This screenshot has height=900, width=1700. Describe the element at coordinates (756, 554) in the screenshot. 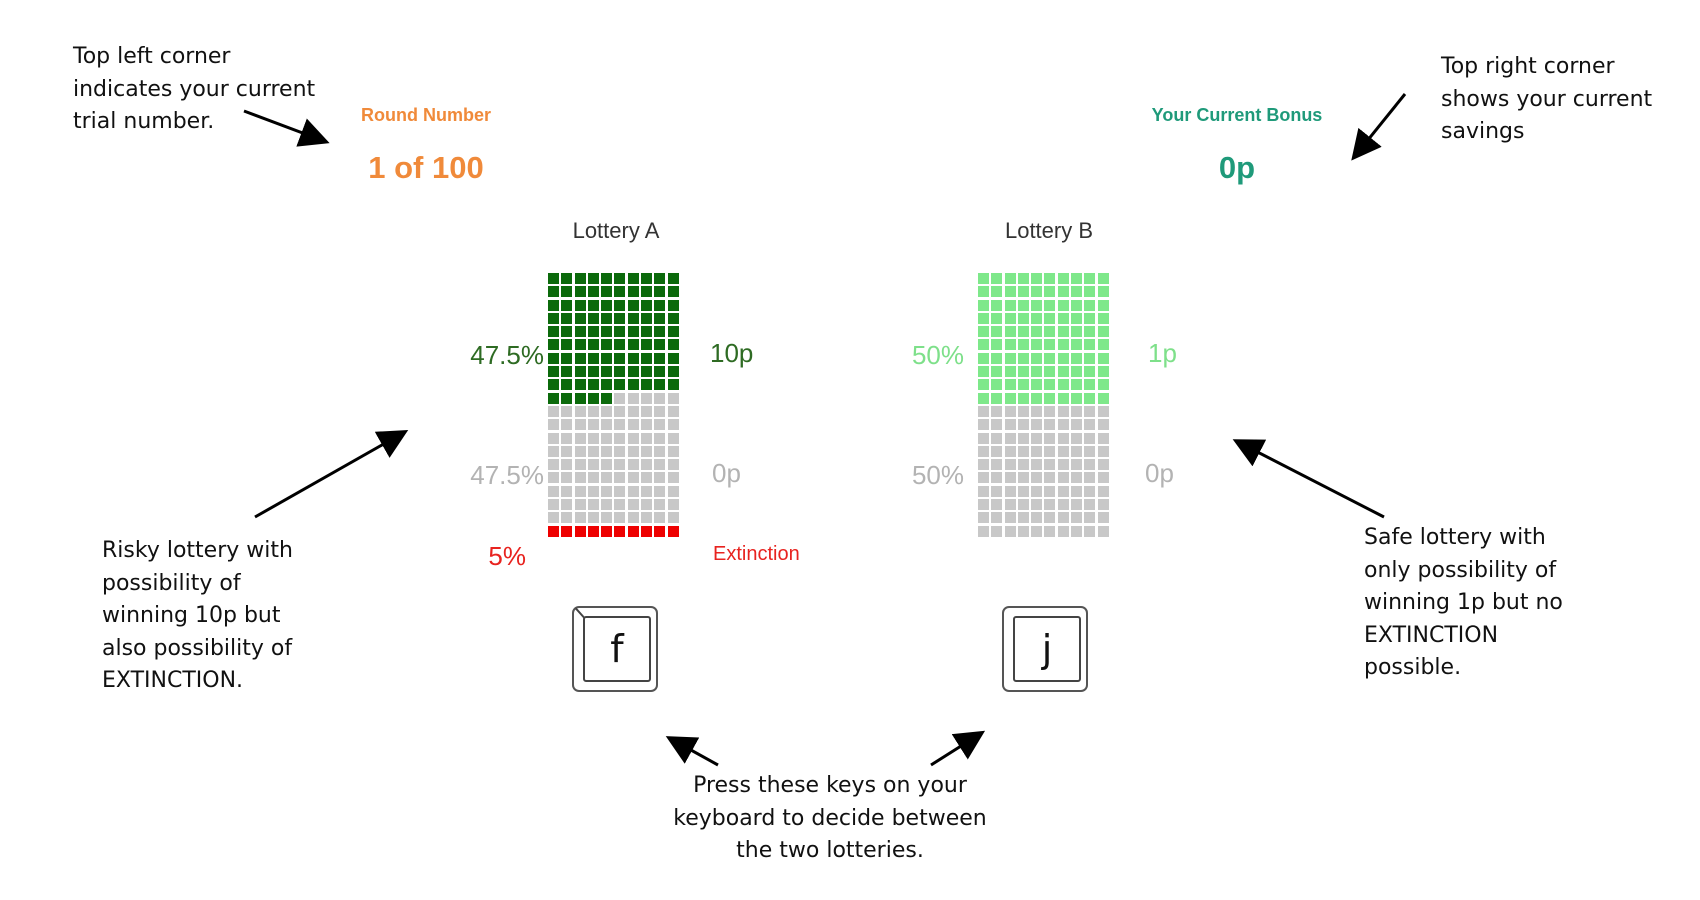

I see `lottery-a-extinction-payoff: Extinction` at that location.